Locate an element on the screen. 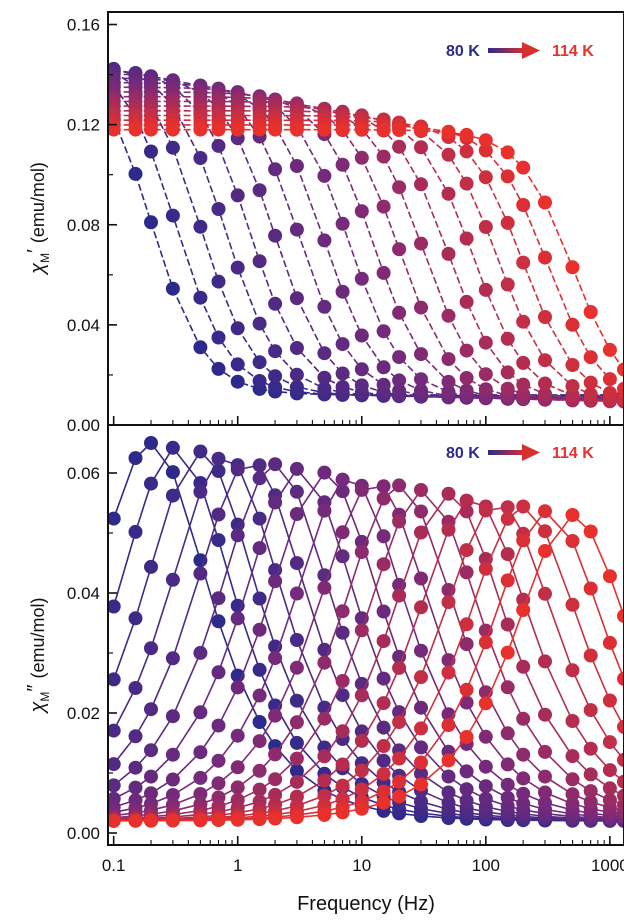 The image size is (624, 924). legend-top: 80 K 114 K is located at coordinates (520, 51).